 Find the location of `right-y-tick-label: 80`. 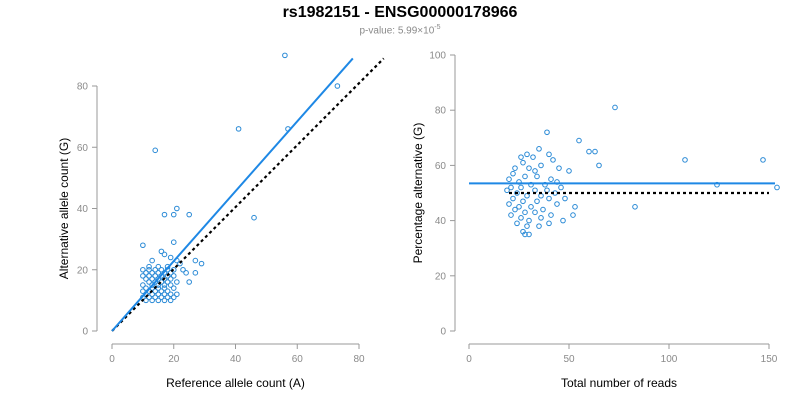

right-y-tick-label: 80 is located at coordinates (441, 111).